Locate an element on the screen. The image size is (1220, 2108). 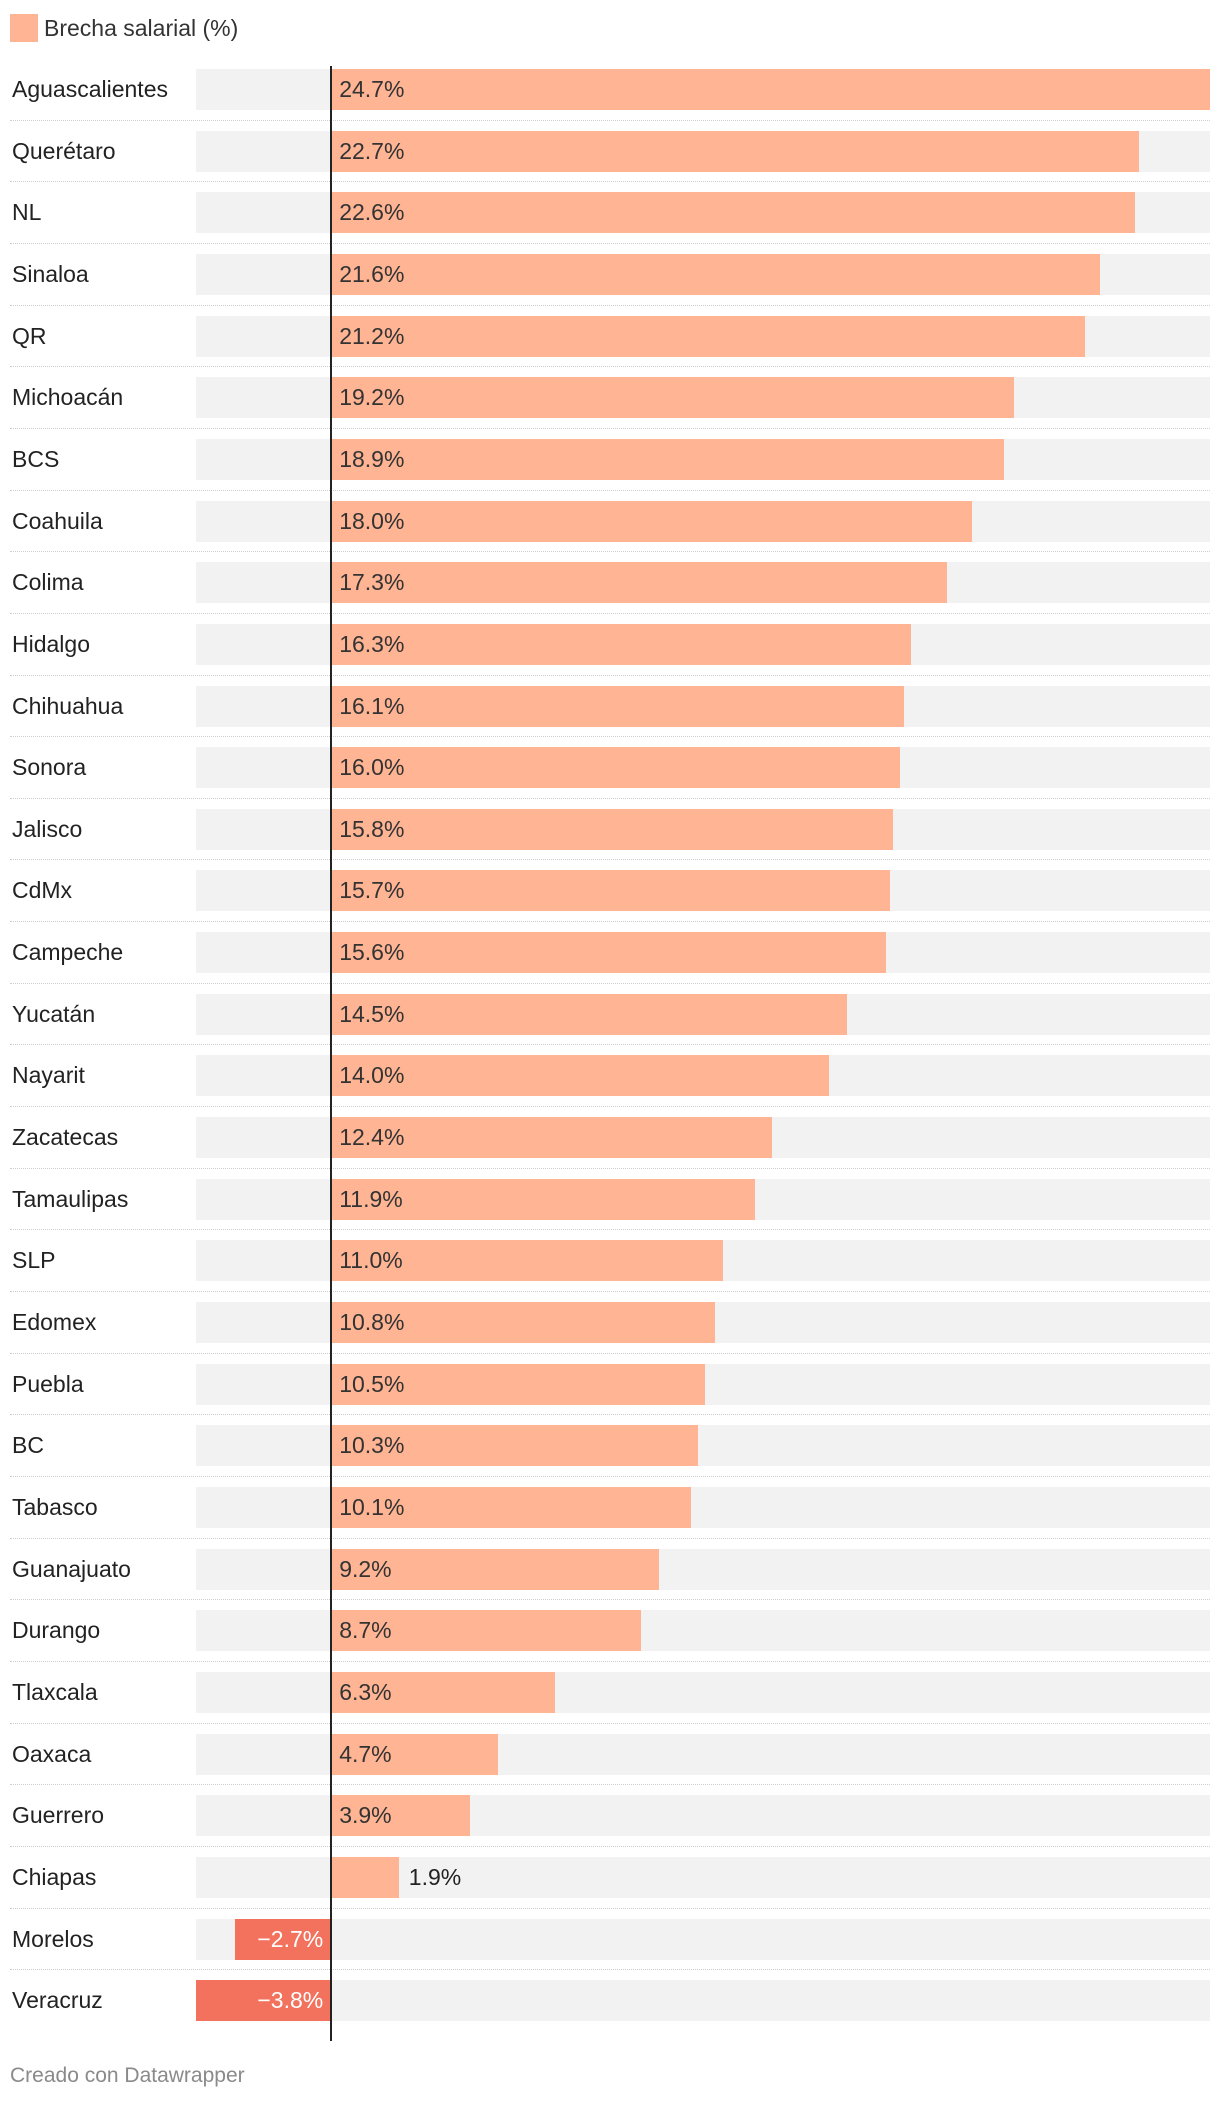
bar-row: Tlaxcala 6.3% is located at coordinates (610, 1692).